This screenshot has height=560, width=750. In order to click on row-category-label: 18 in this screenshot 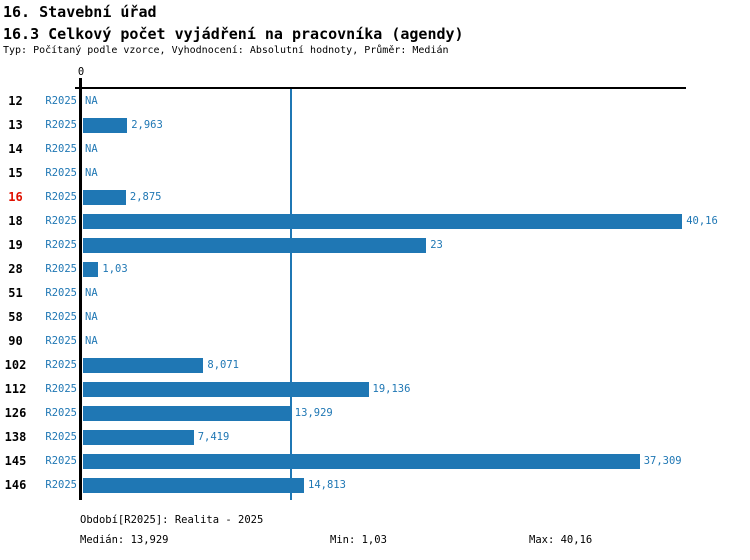, I will do `click(15, 221)`.